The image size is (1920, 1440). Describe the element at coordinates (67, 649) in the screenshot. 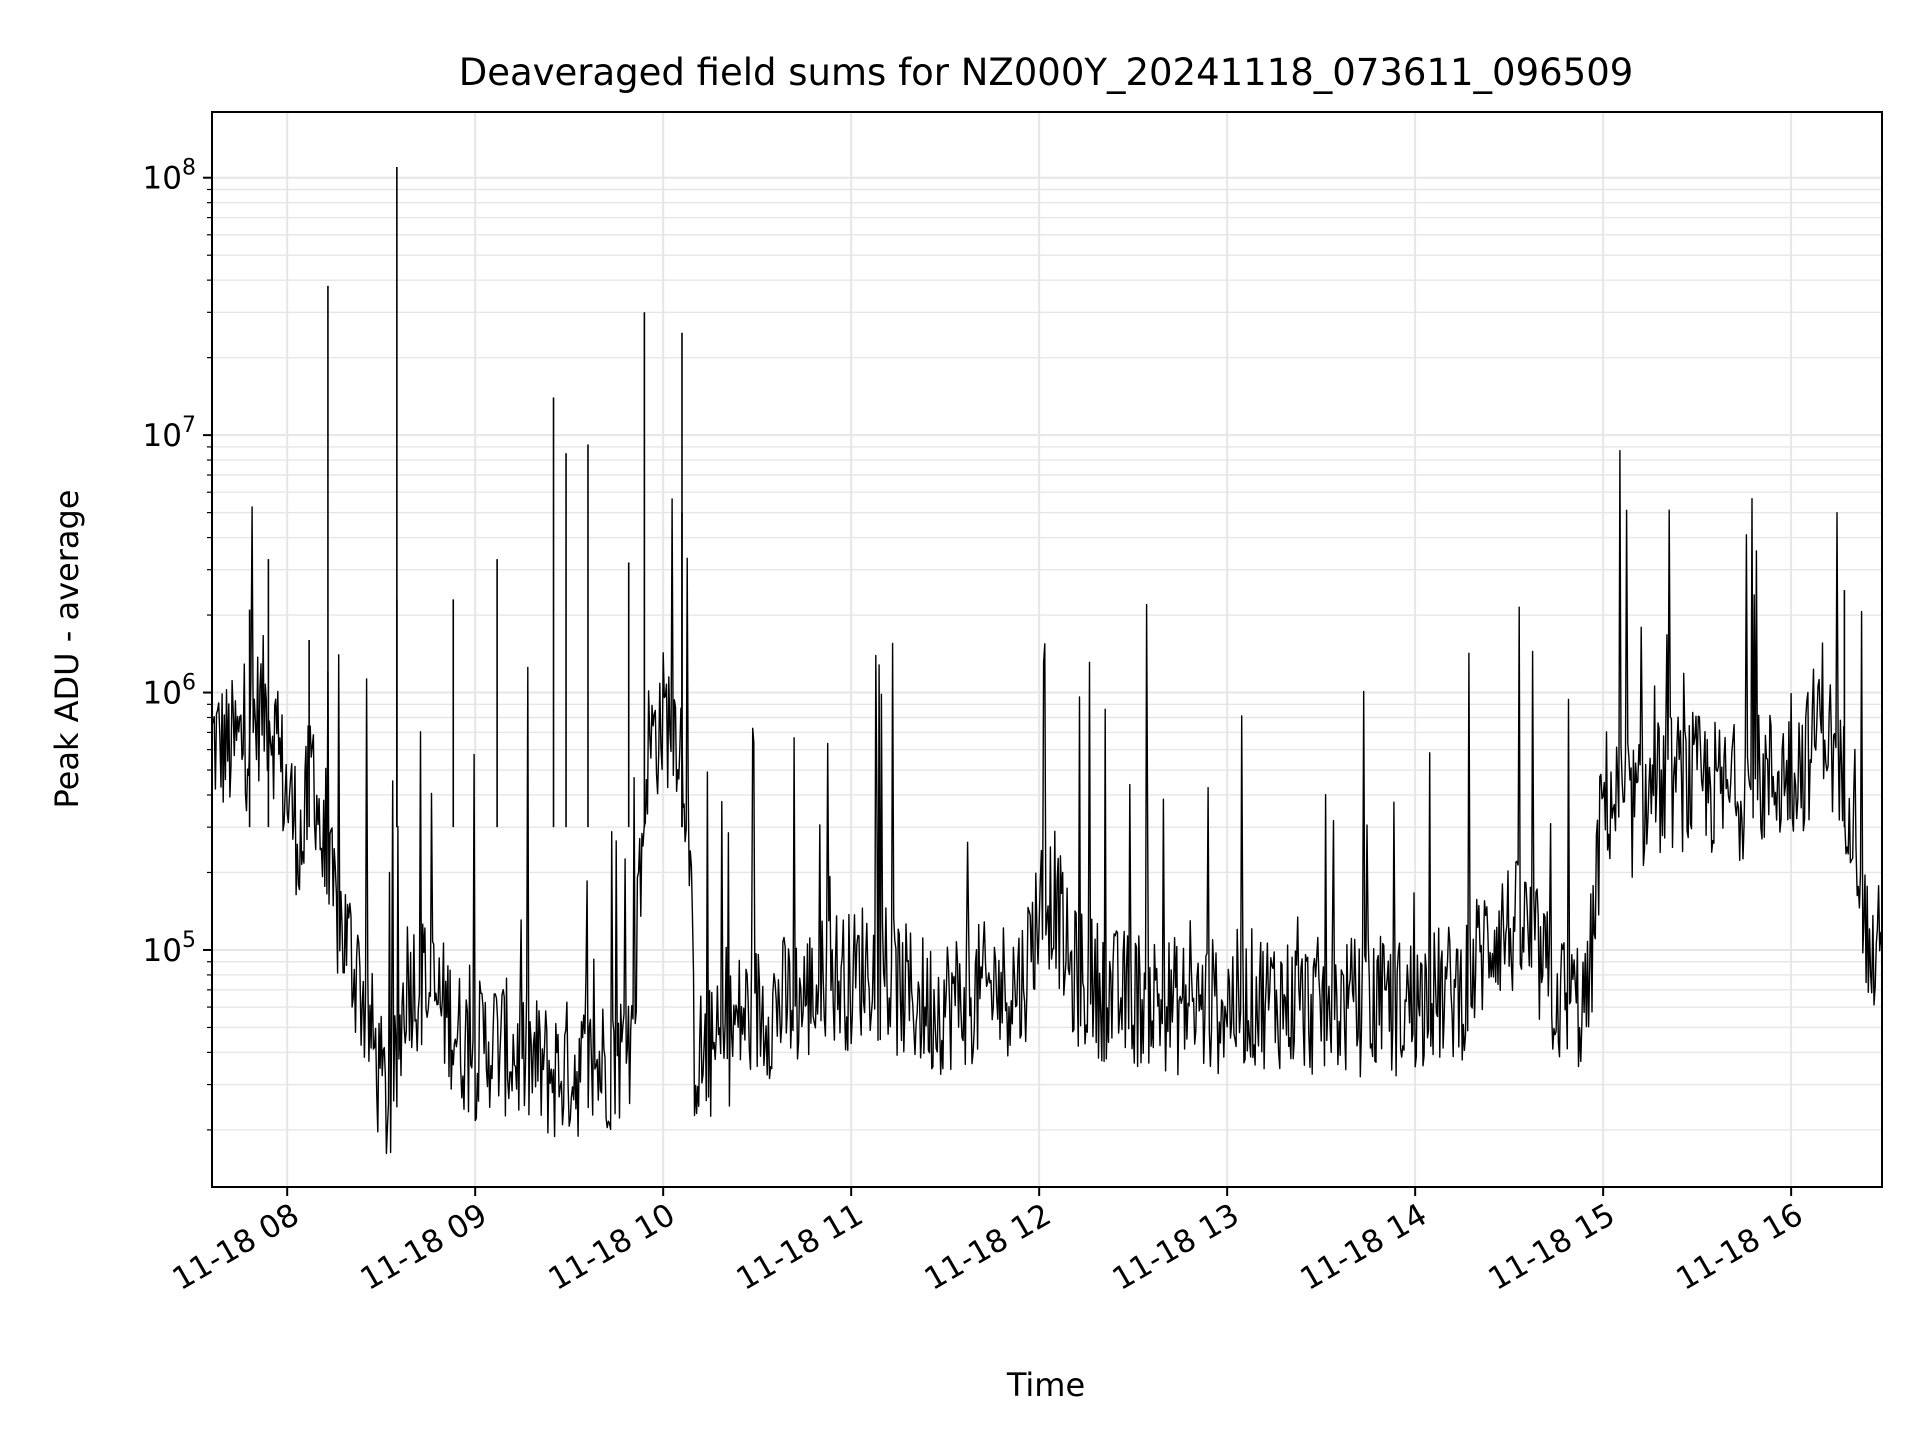

I see `y-axis-label: Peak ADU - average` at that location.